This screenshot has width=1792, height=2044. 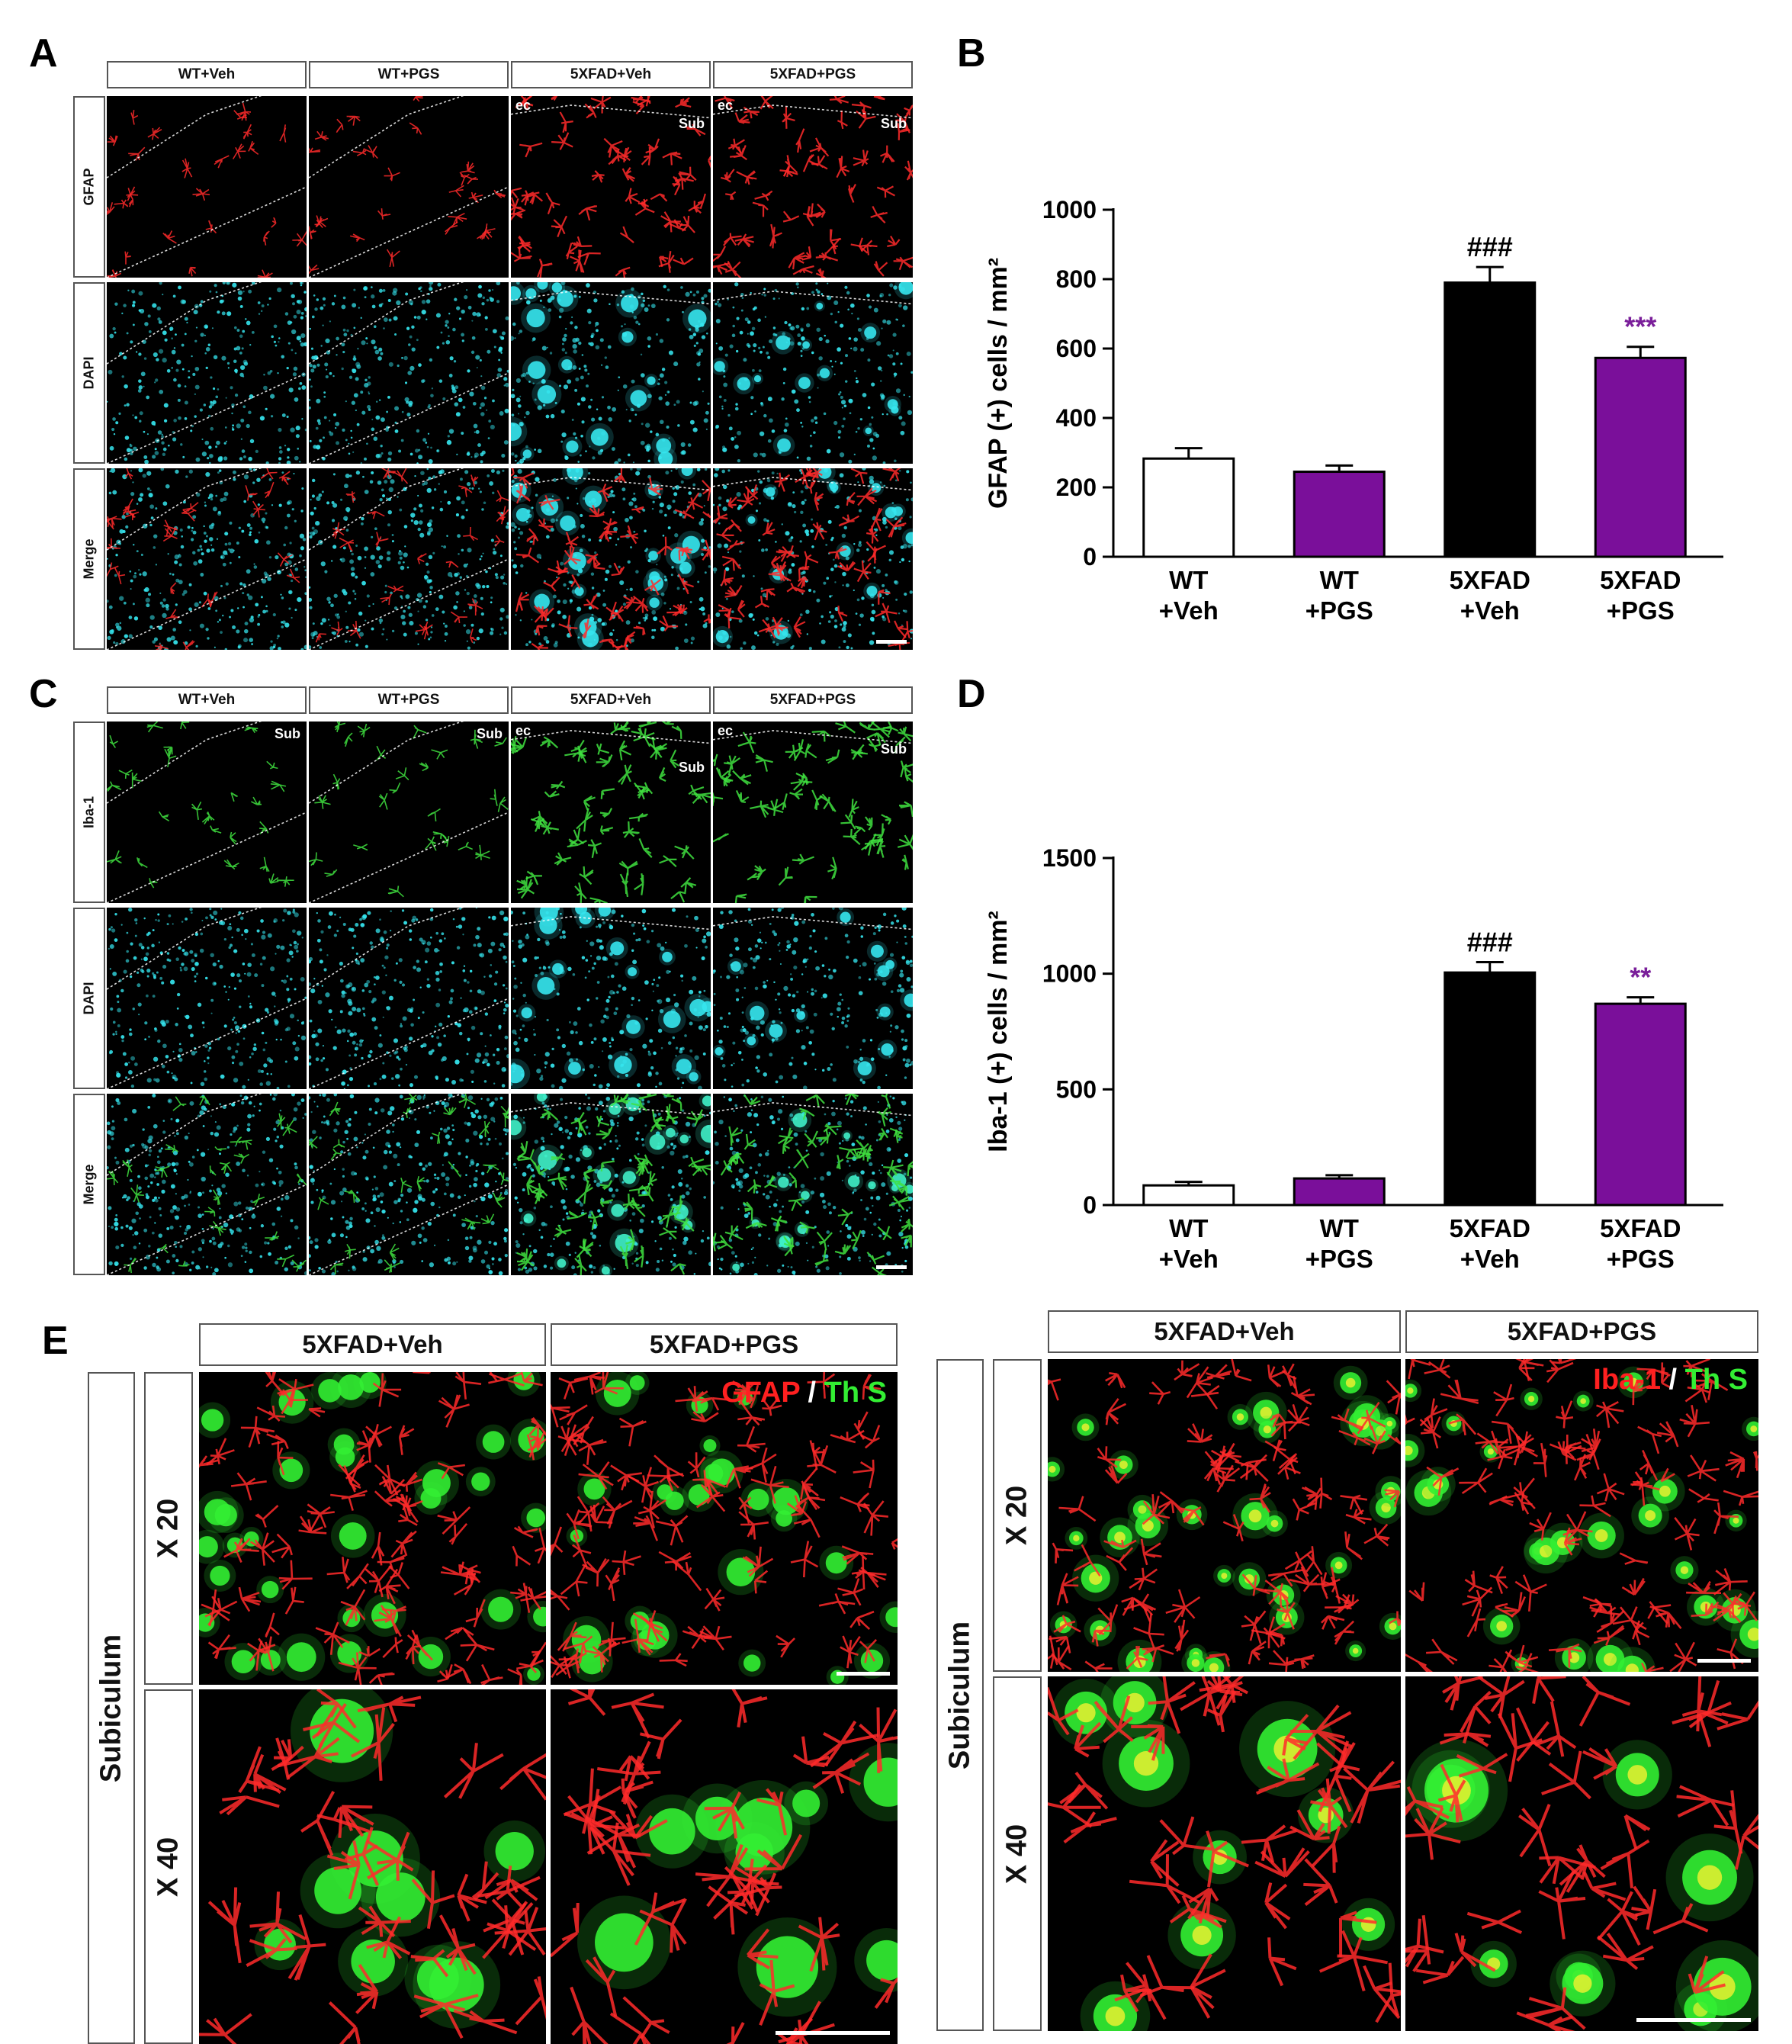 What do you see at coordinates (1640, 327) in the screenshot?
I see `significance-label: ***` at bounding box center [1640, 327].